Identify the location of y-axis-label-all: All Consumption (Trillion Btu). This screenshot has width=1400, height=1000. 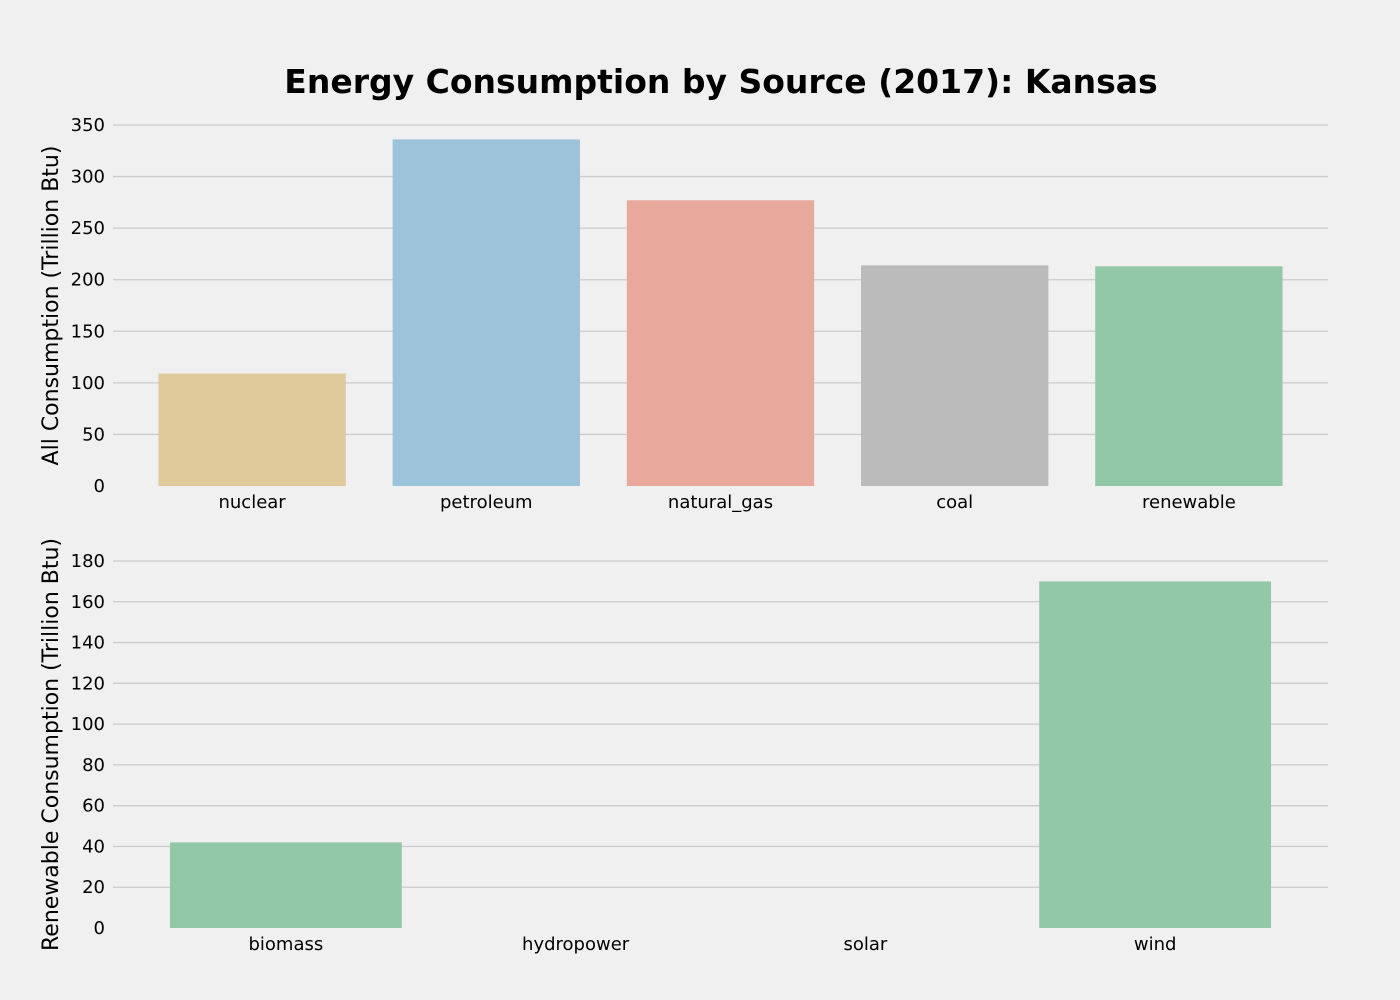
(51, 306).